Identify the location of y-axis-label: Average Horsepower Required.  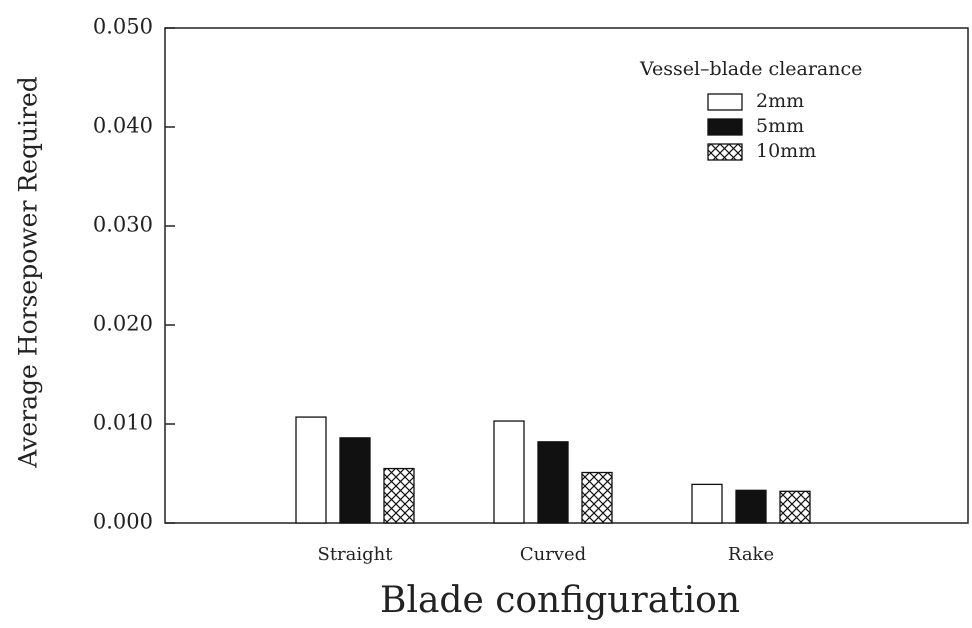
(28, 272).